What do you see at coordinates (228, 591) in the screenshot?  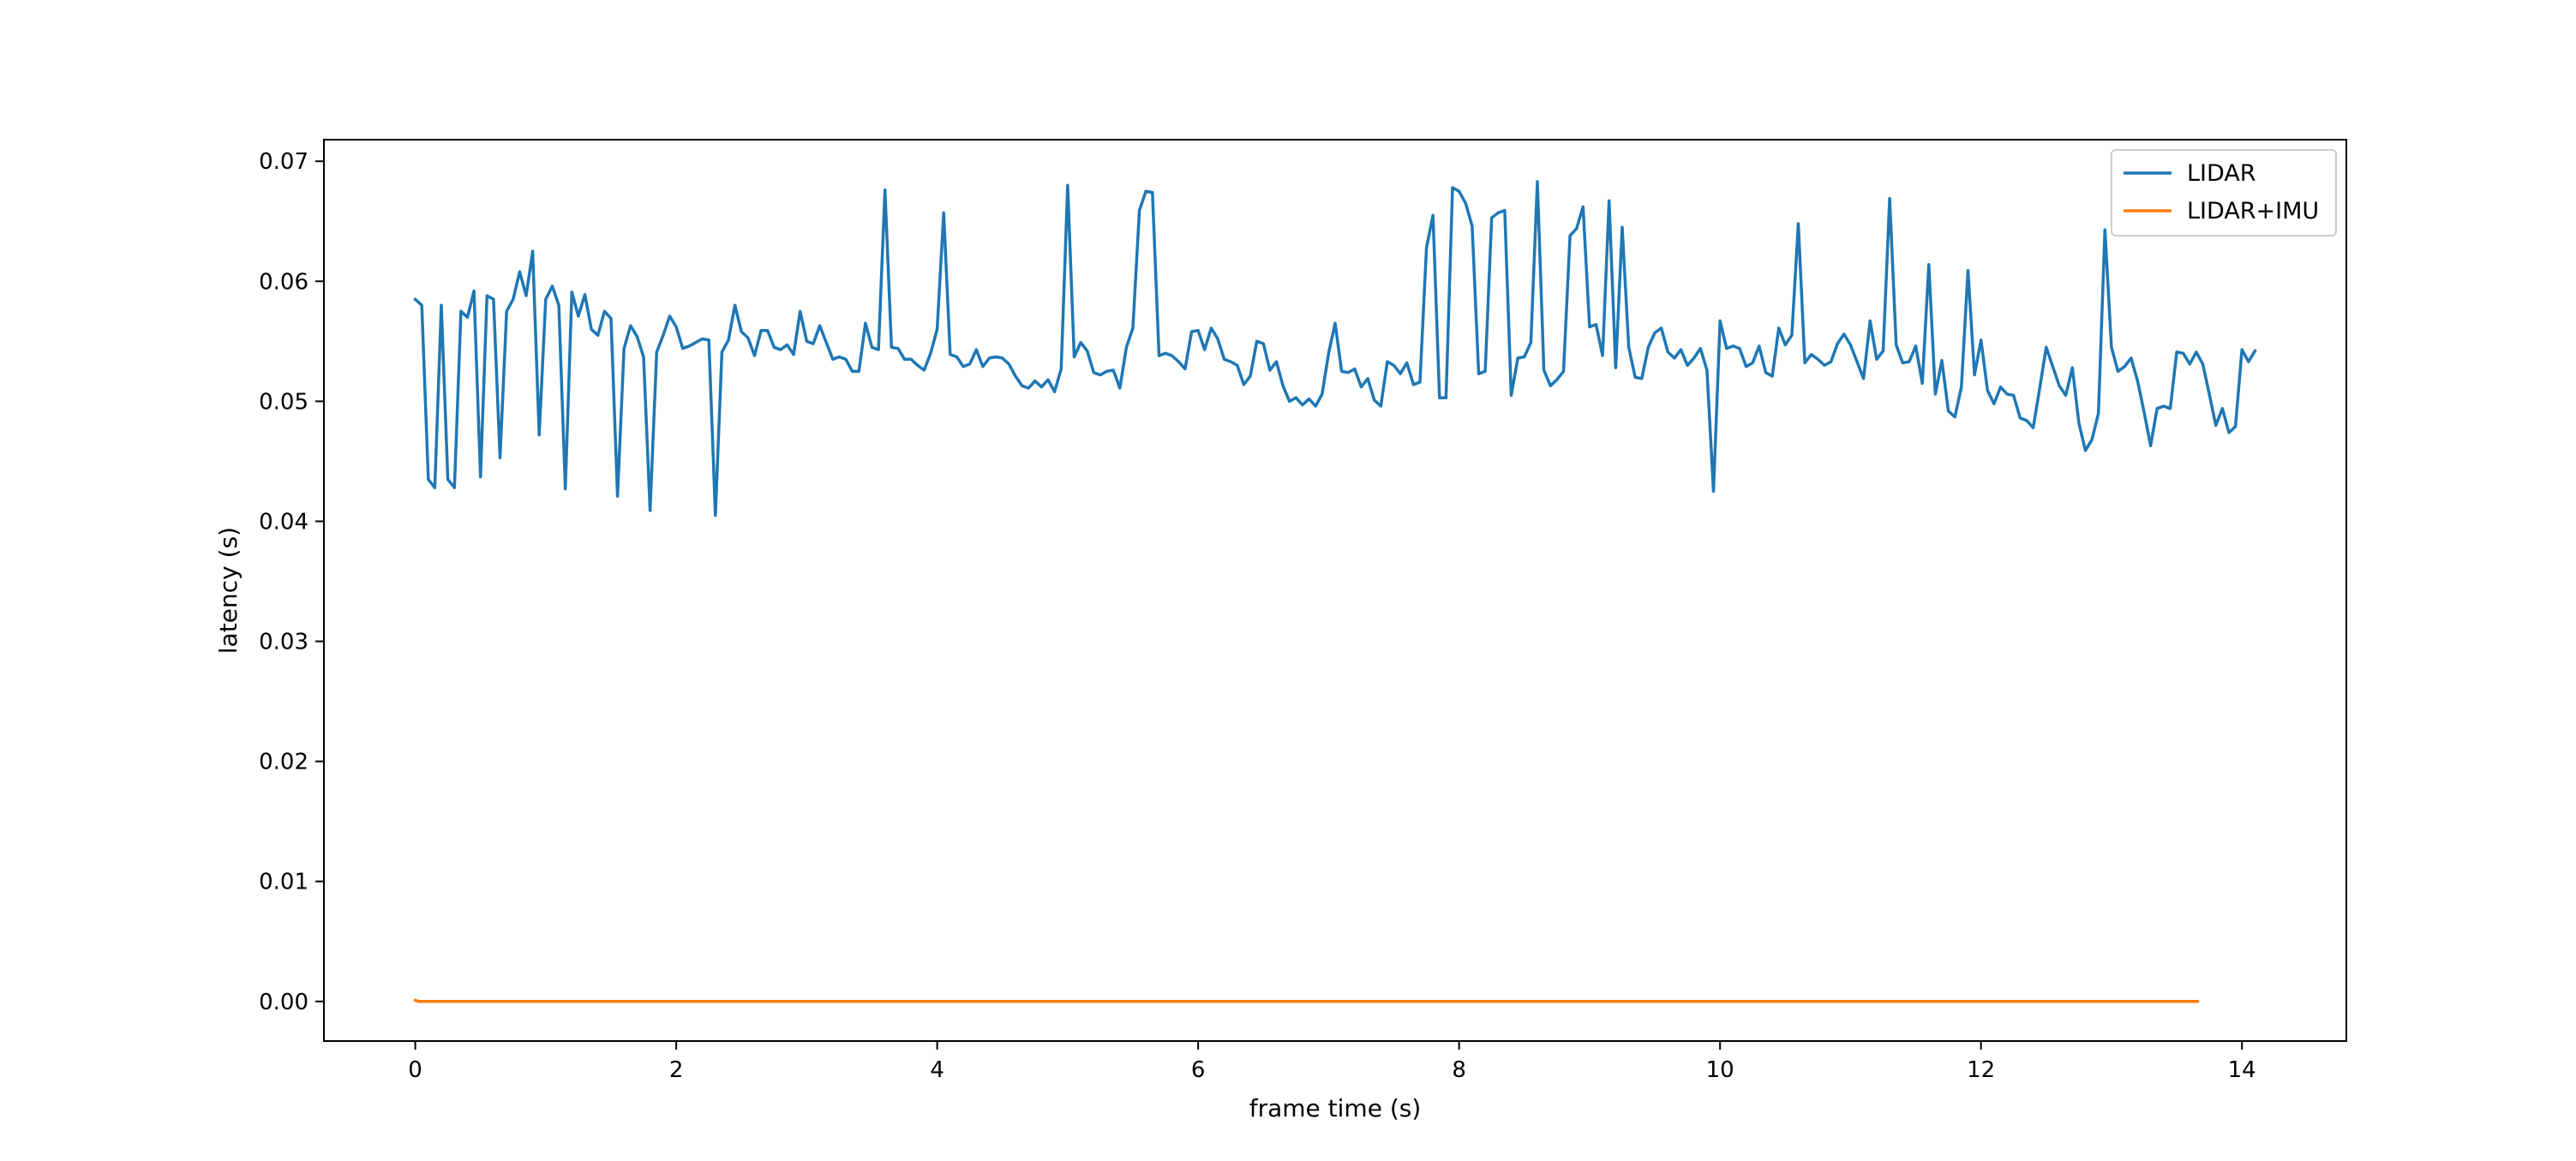 I see `y-axis-label: latency (s)` at bounding box center [228, 591].